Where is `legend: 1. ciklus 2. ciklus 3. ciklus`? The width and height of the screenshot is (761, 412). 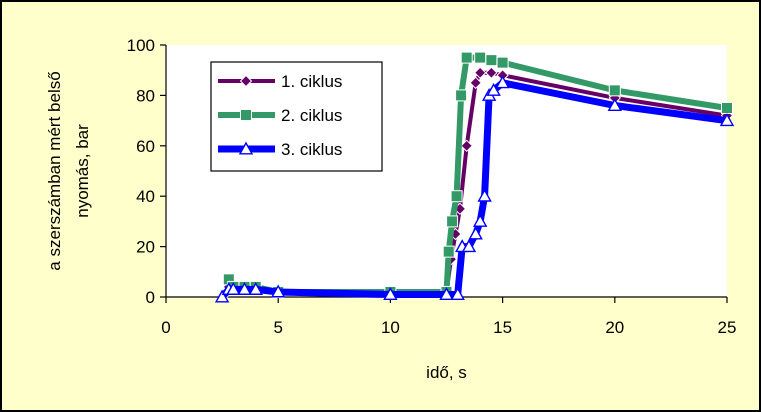 legend: 1. ciklus 2. ciklus 3. ciklus is located at coordinates (296, 116).